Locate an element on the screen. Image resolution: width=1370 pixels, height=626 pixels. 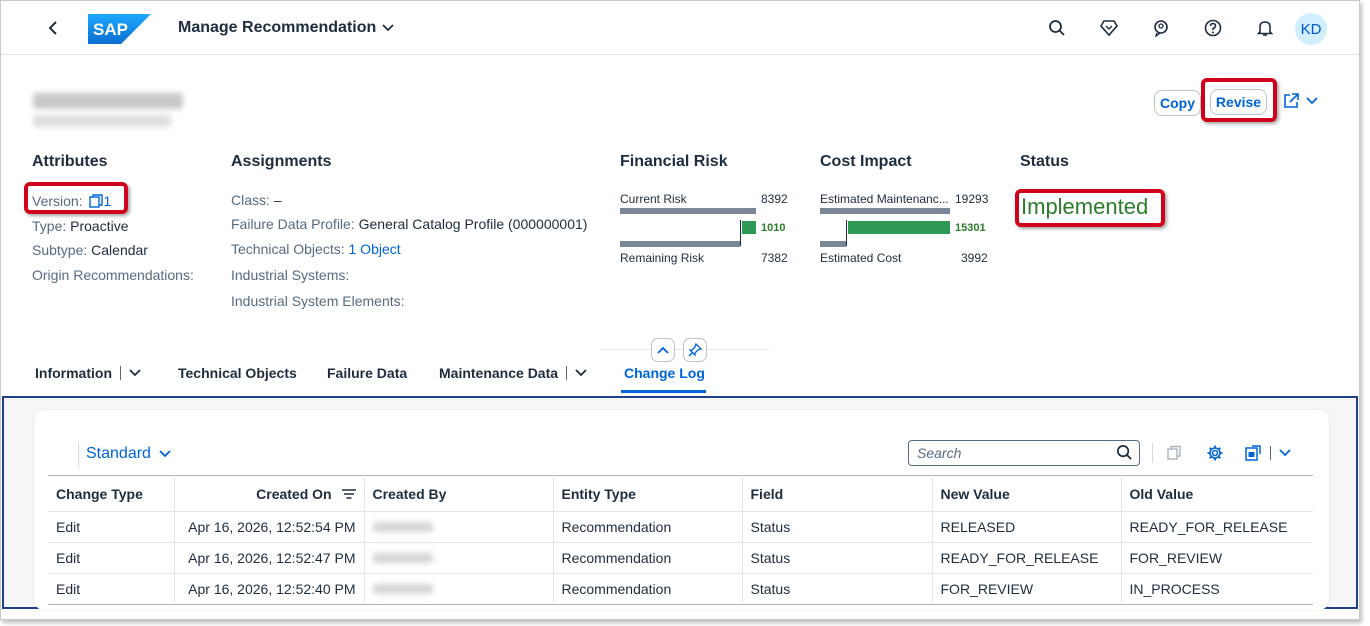
technical-objects-link: 1 Object is located at coordinates (374, 249).